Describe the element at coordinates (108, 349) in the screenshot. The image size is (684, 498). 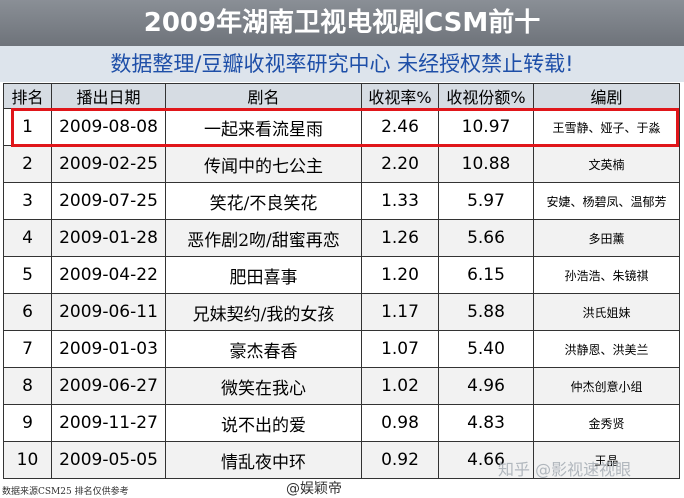
I see `cell-date: 2009-01-03` at that location.